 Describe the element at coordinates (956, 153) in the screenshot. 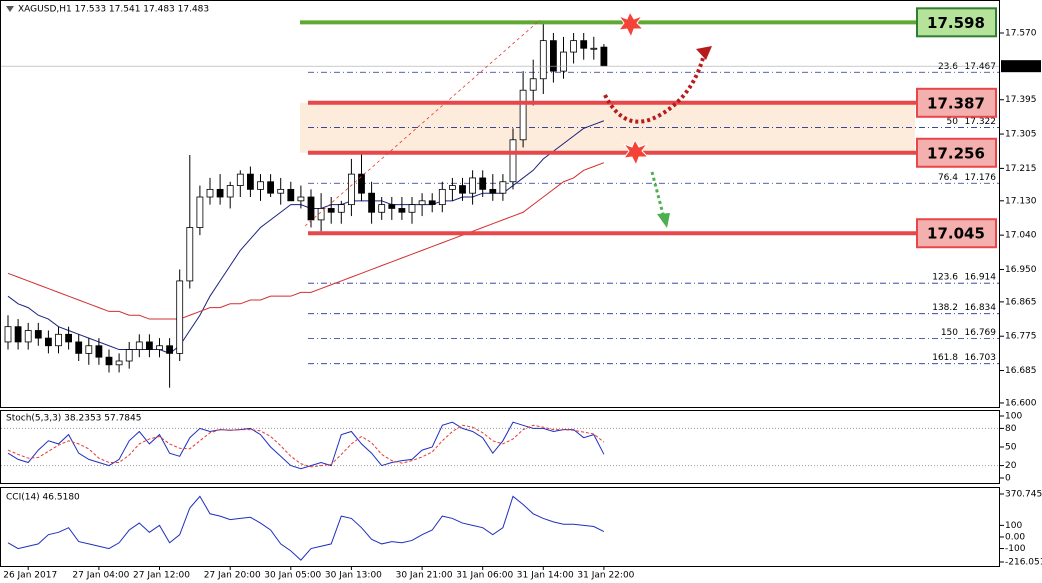

I see `level-label: 17.256` at that location.